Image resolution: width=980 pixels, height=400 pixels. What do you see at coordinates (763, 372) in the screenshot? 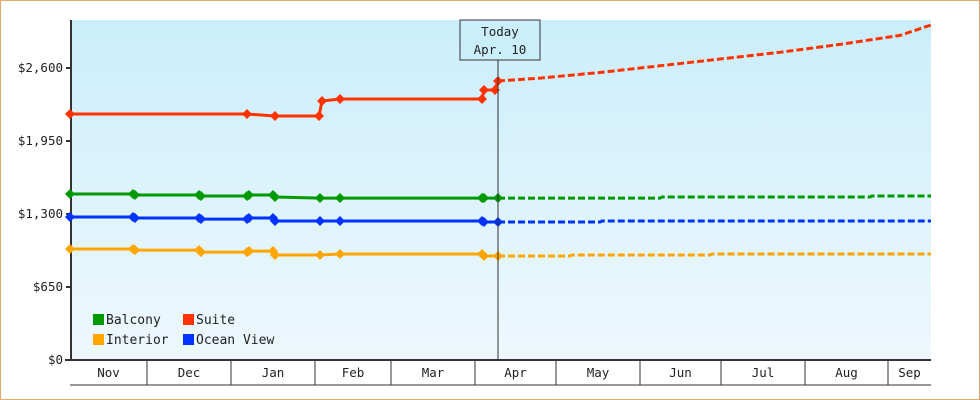
I see `month-label-jul: Jul` at bounding box center [763, 372].